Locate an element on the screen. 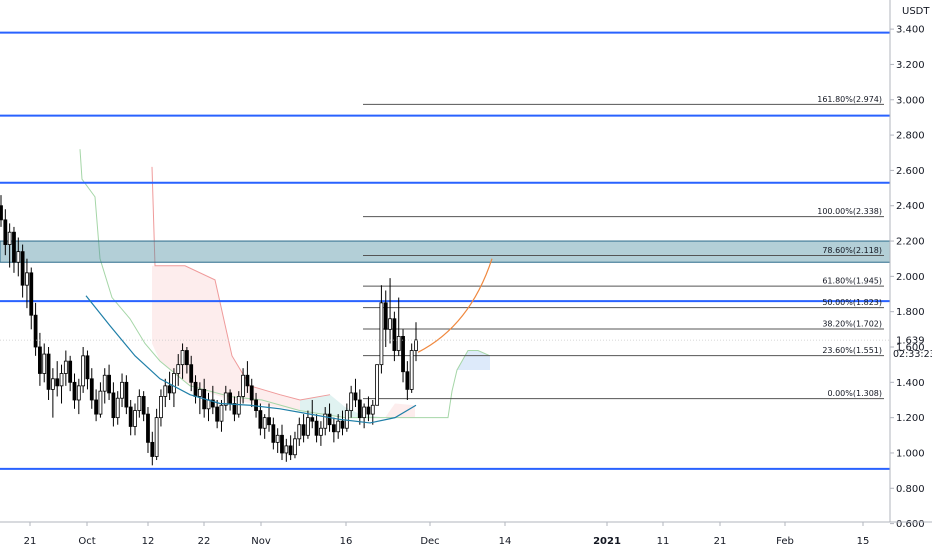 The height and width of the screenshot is (550, 932). y-tick-label: 1.600 is located at coordinates (910, 348).